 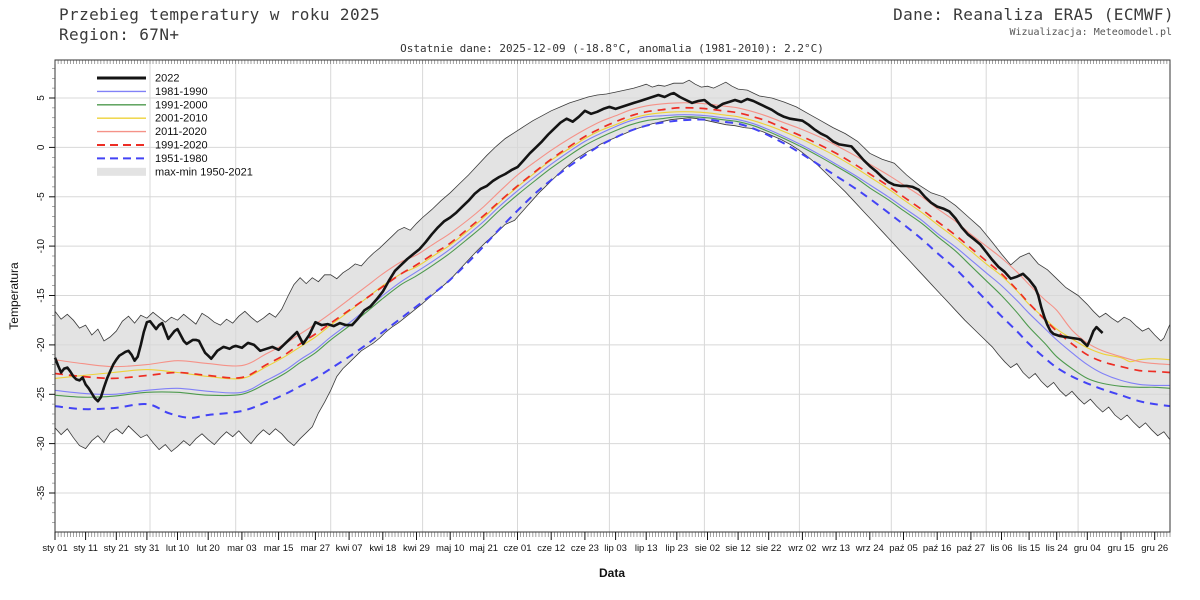 I want to click on x-tick-label: sie 02, so click(x=707, y=548).